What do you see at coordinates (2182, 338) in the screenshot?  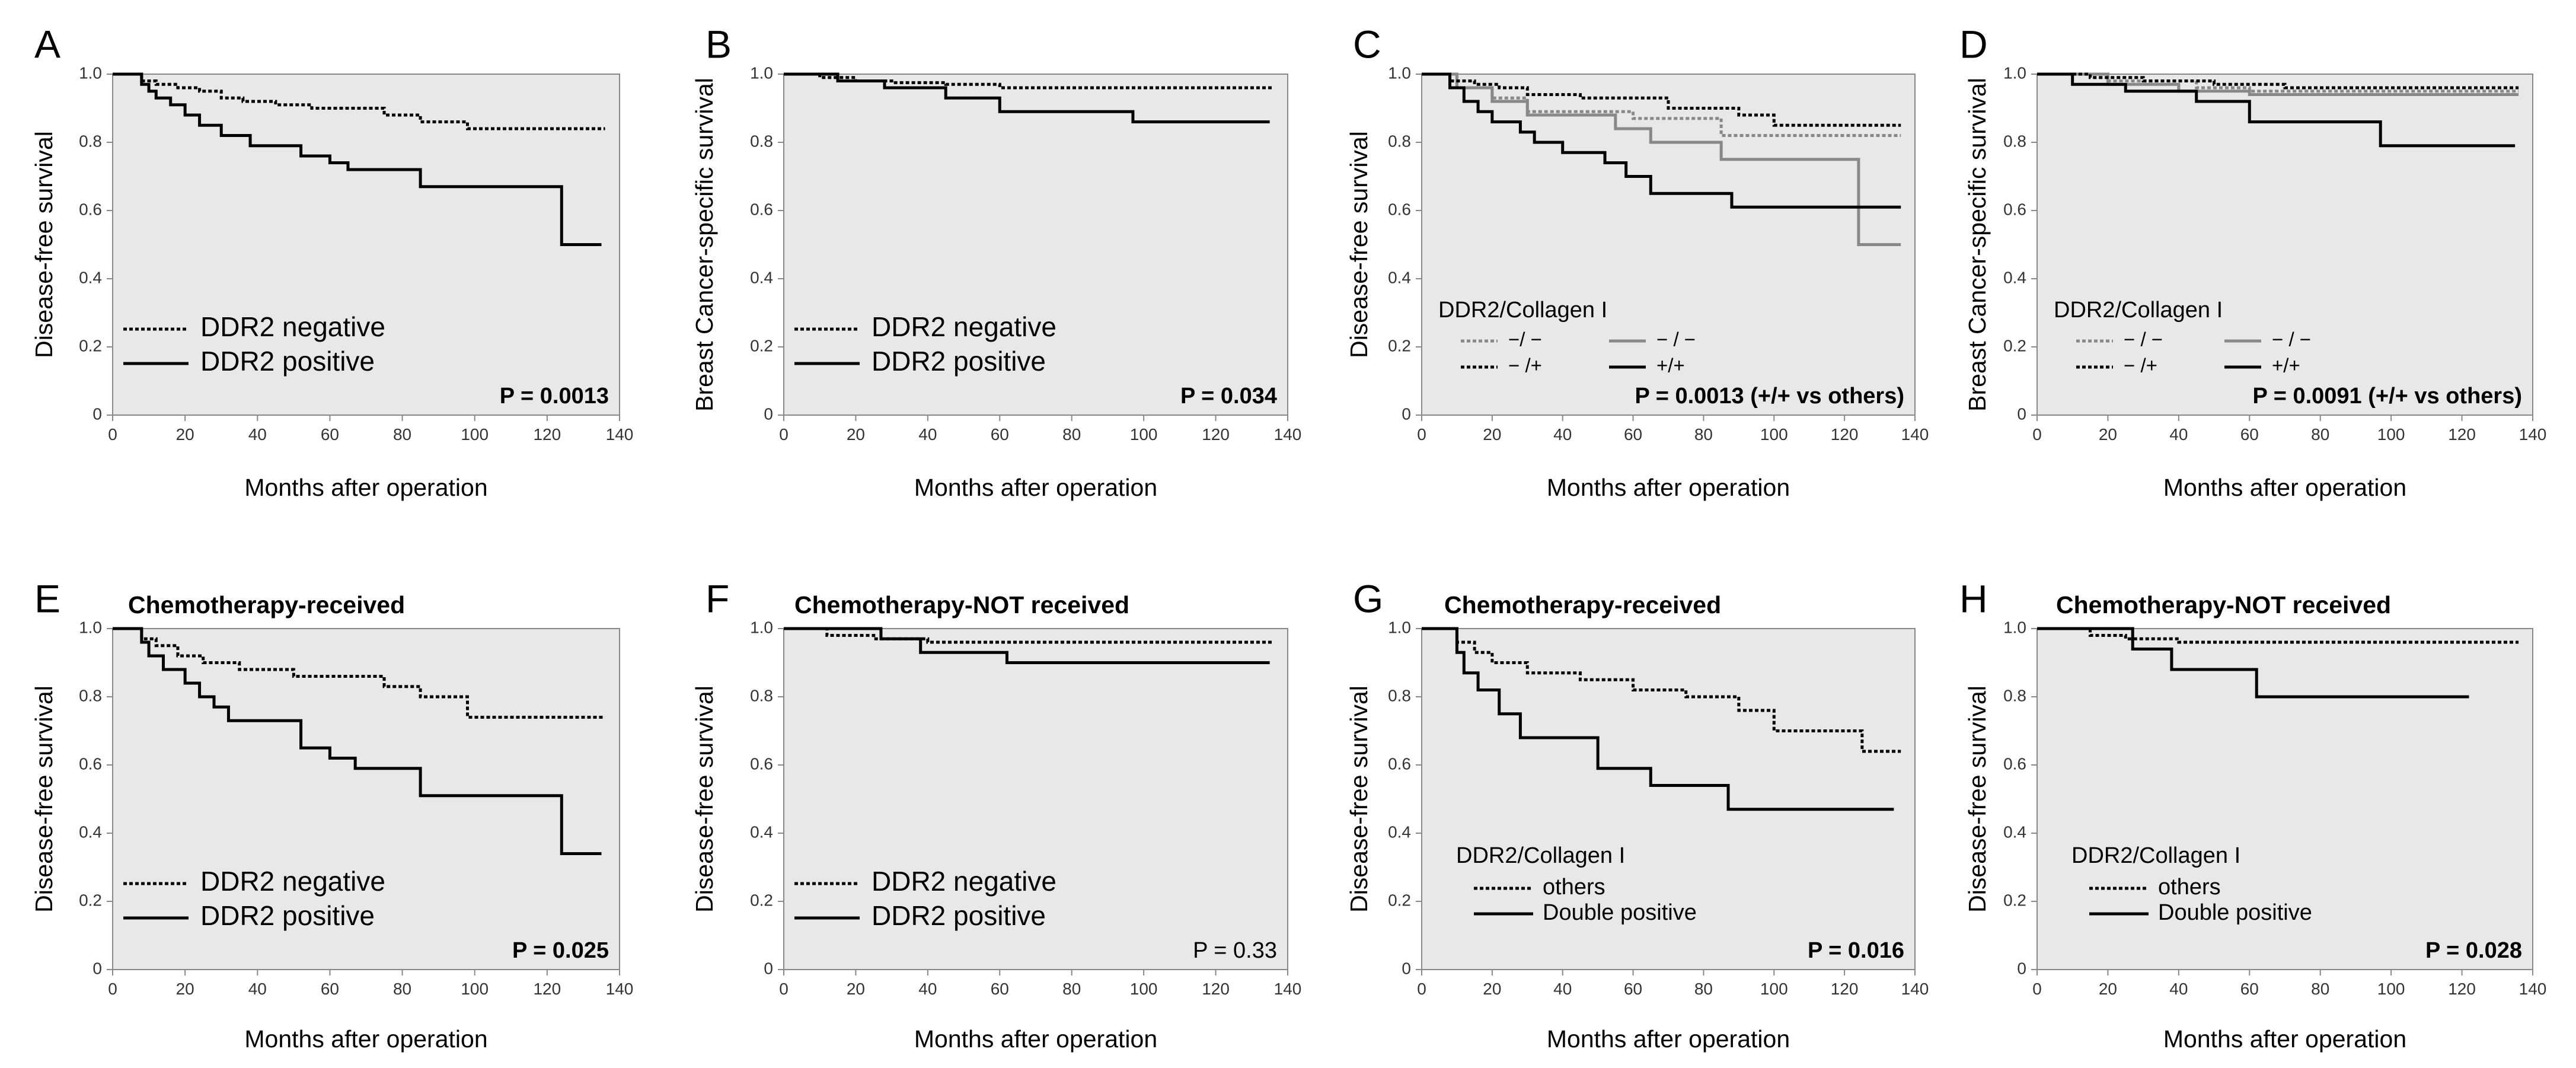 I see `legend: DDR2/Collagen I − / − − /+ − / − +/+` at bounding box center [2182, 338].